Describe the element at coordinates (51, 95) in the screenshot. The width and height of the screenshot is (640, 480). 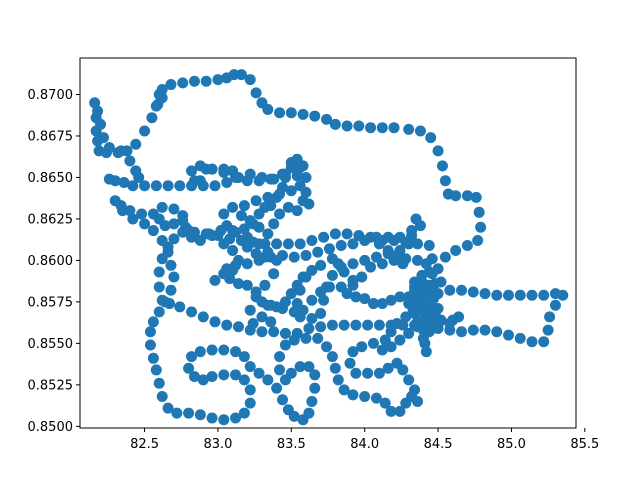
I see `y-tick-label: 0.8700` at that location.